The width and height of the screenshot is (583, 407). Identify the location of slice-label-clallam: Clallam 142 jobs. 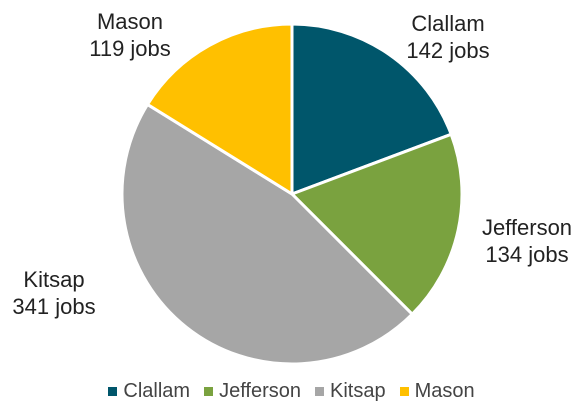
(447, 37).